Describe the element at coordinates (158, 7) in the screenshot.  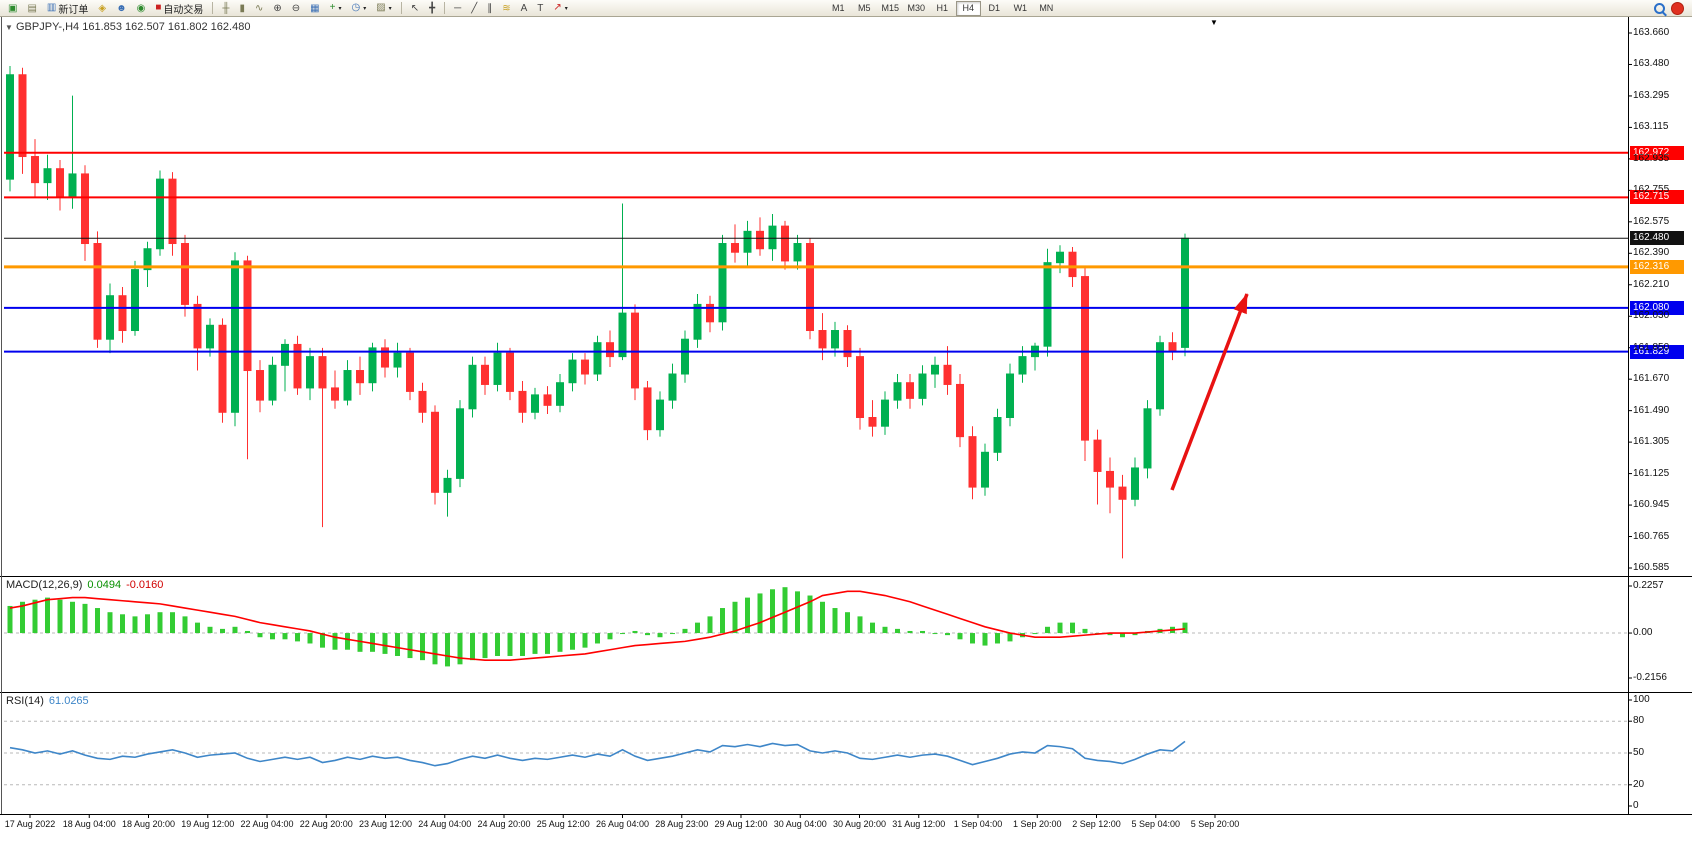
I see `autotrading-icon: ■` at that location.